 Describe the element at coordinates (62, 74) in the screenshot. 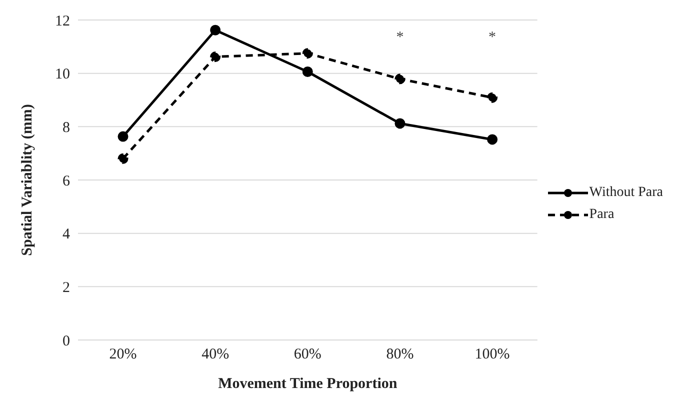

I see `y-tick-label: 10` at that location.